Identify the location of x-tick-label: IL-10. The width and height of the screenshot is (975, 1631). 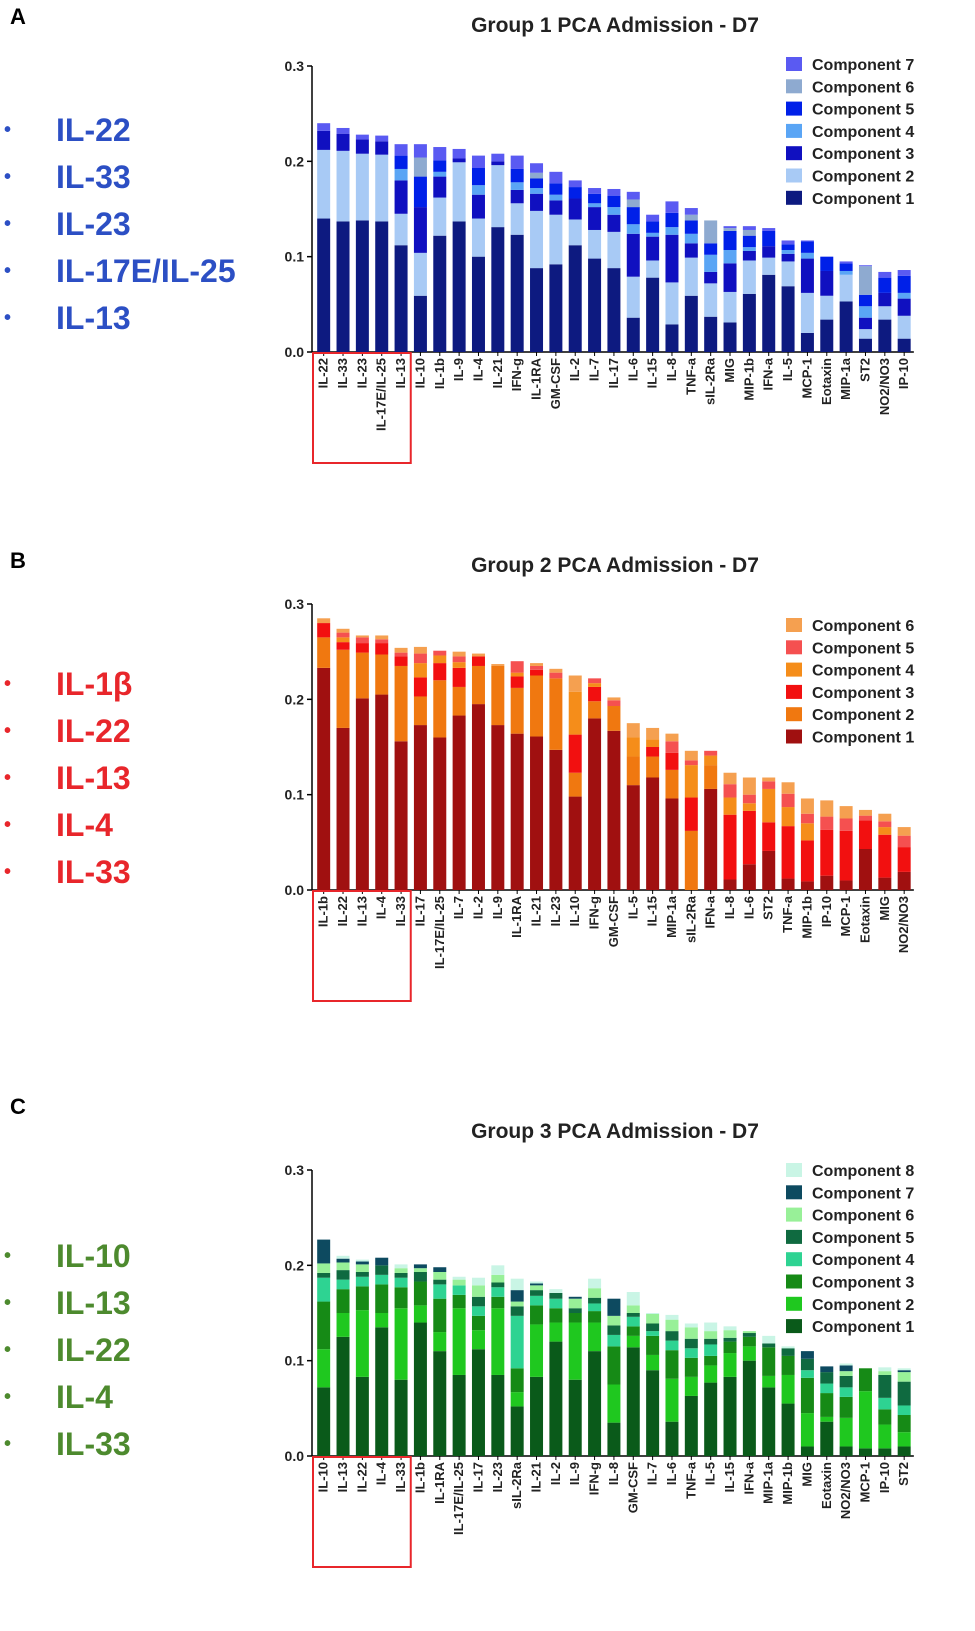
(419, 373).